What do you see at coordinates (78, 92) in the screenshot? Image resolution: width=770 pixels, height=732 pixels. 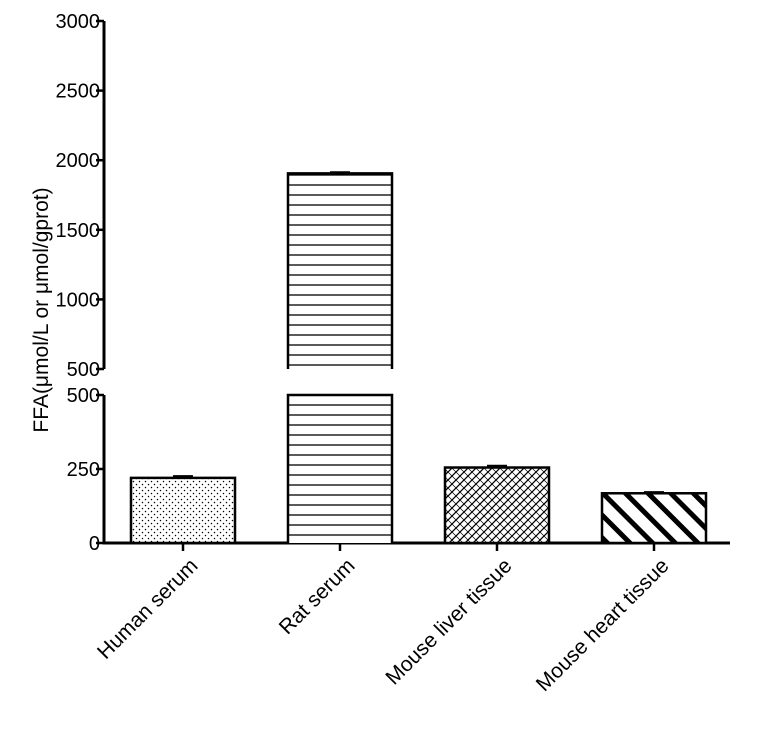 I see `y-tick-label: 2500` at bounding box center [78, 92].